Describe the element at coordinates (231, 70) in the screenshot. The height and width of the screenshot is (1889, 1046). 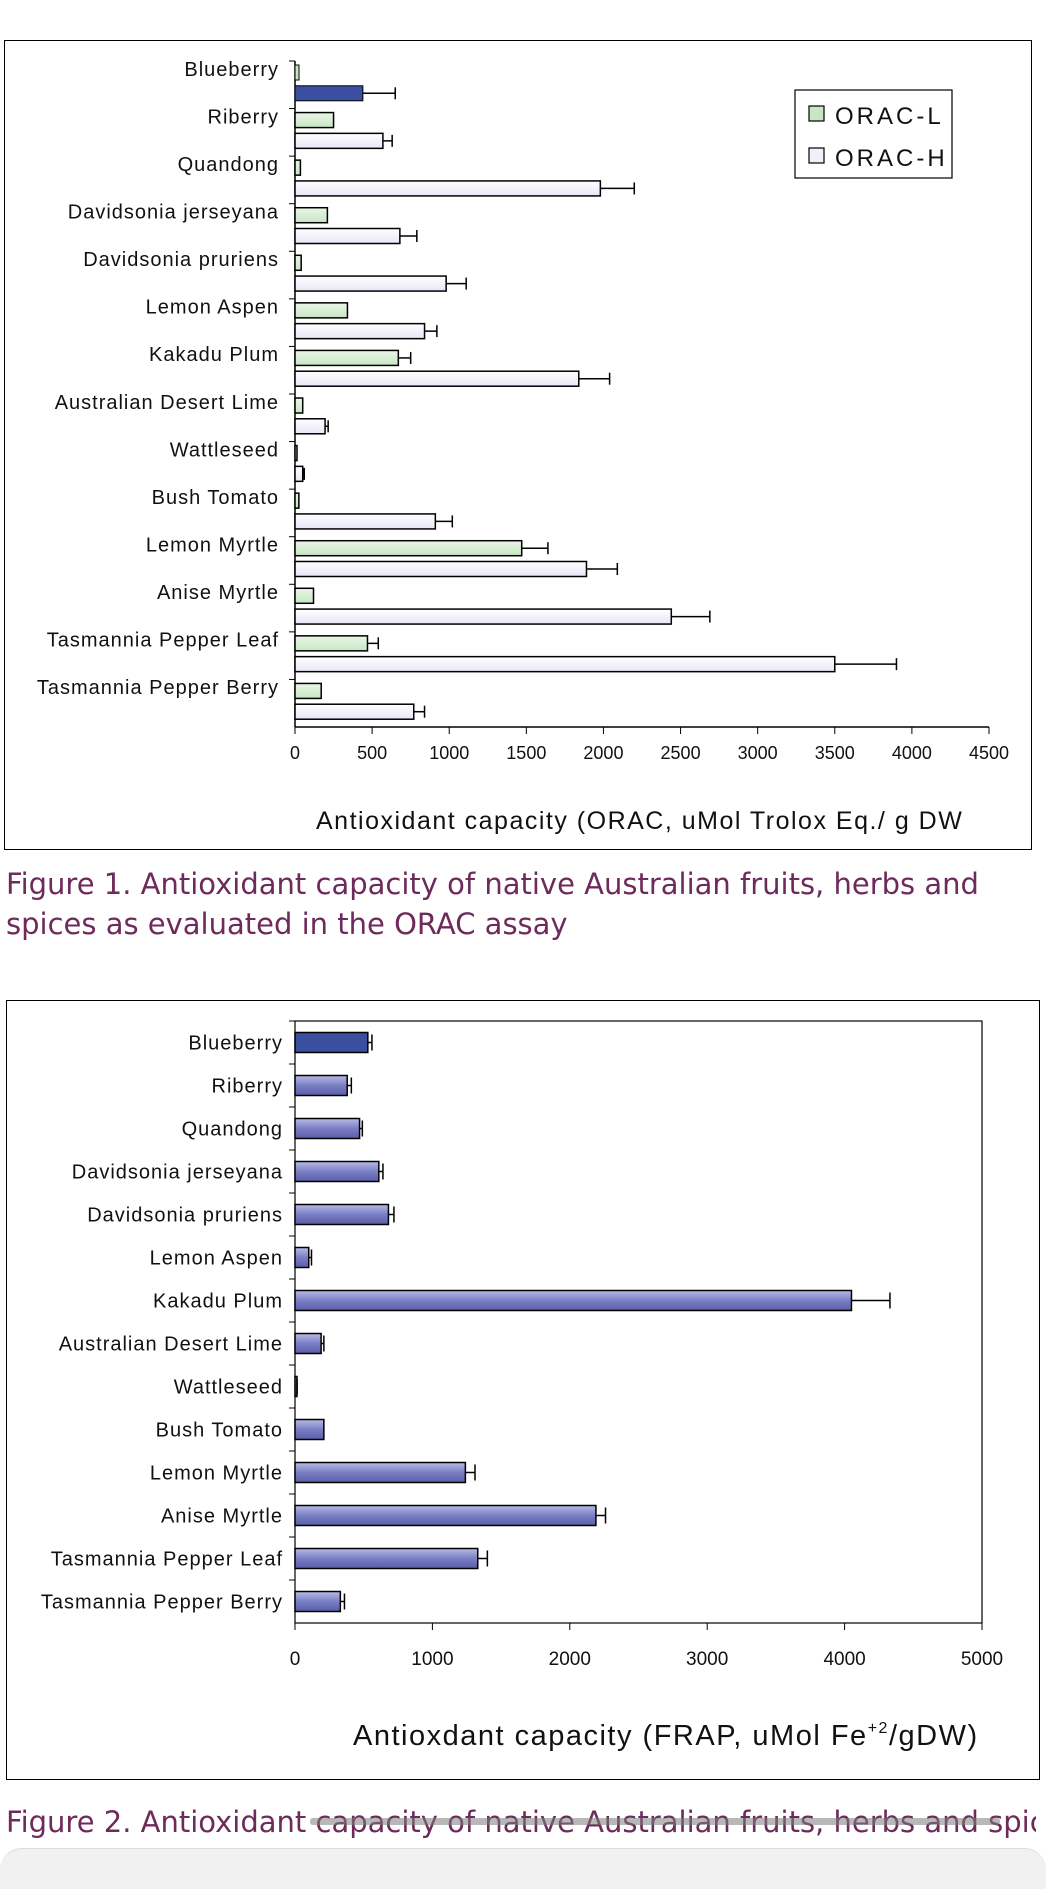
I see `category-label: Blueberry` at that location.